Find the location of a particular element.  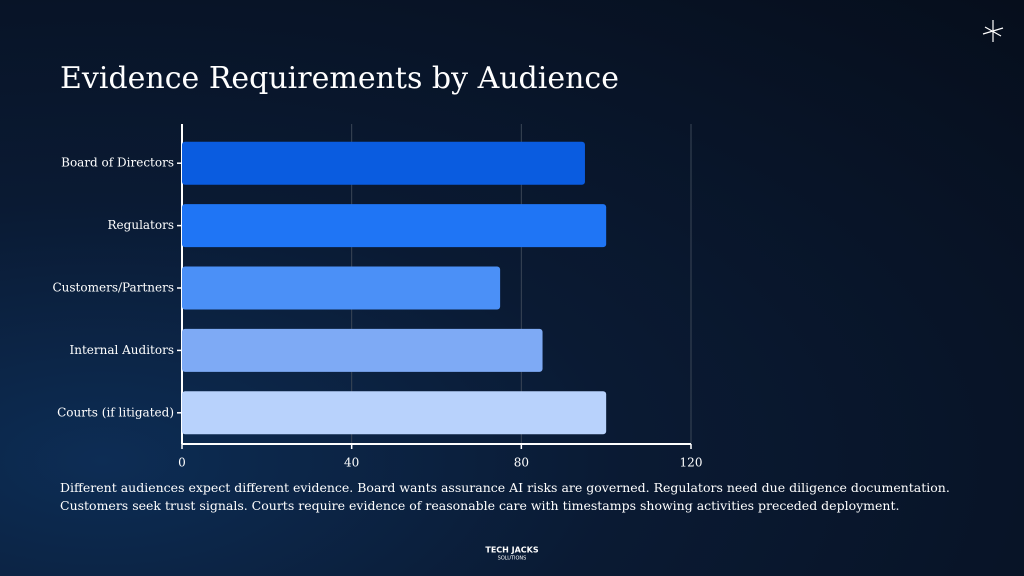

x-tick-label: 80 is located at coordinates (521, 463).